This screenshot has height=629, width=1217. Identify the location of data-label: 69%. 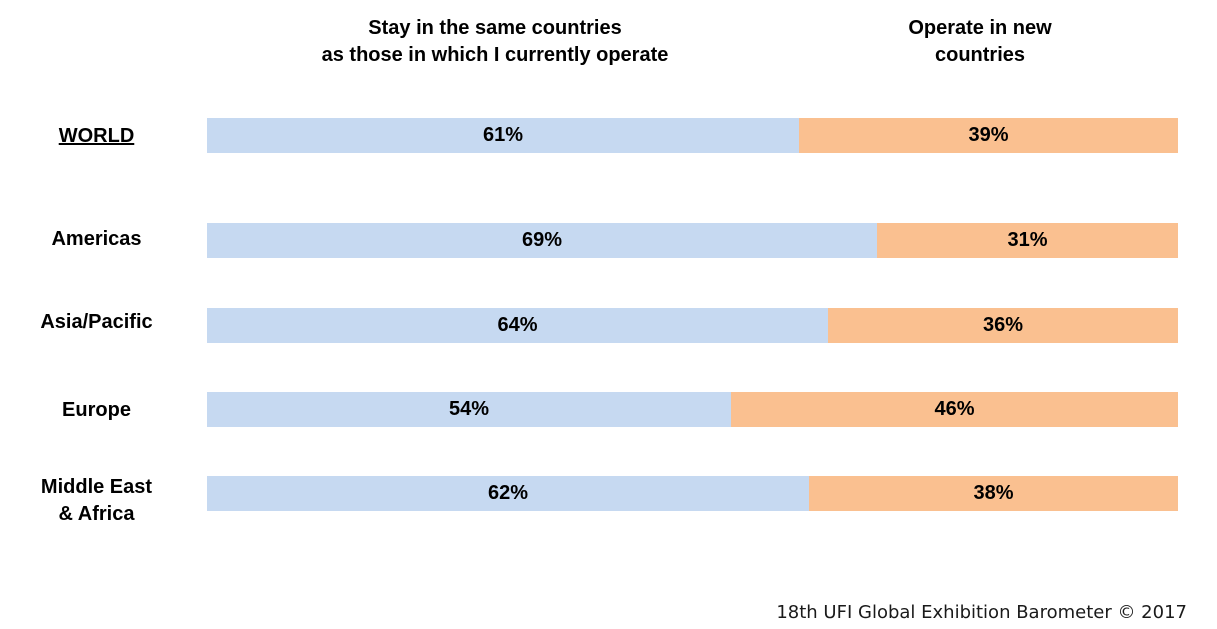
(542, 240).